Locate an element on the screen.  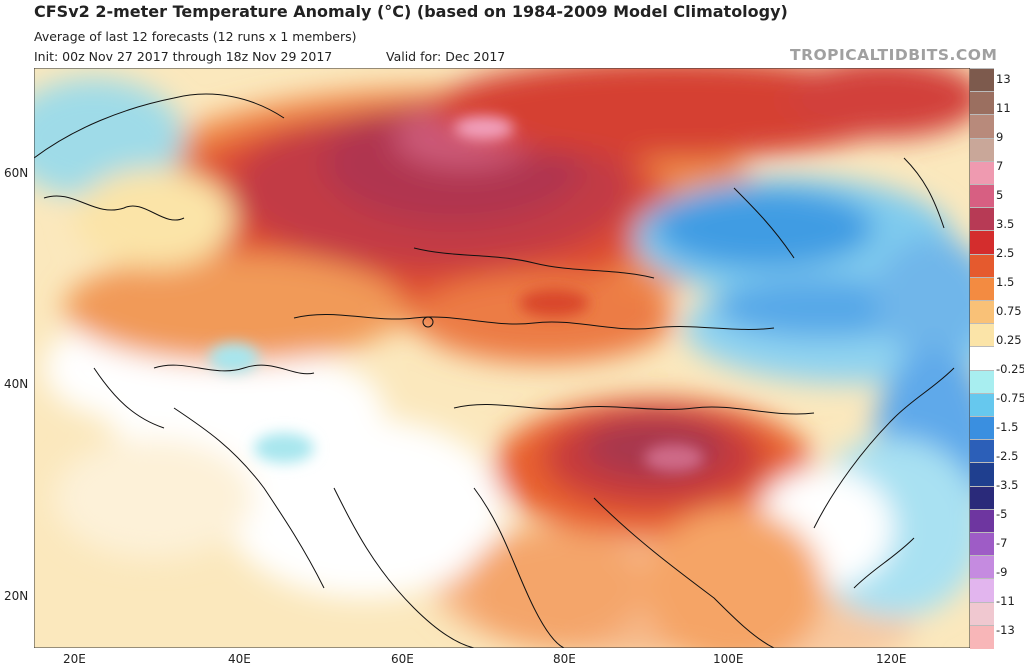
colorbar is located at coordinates (982, 358).